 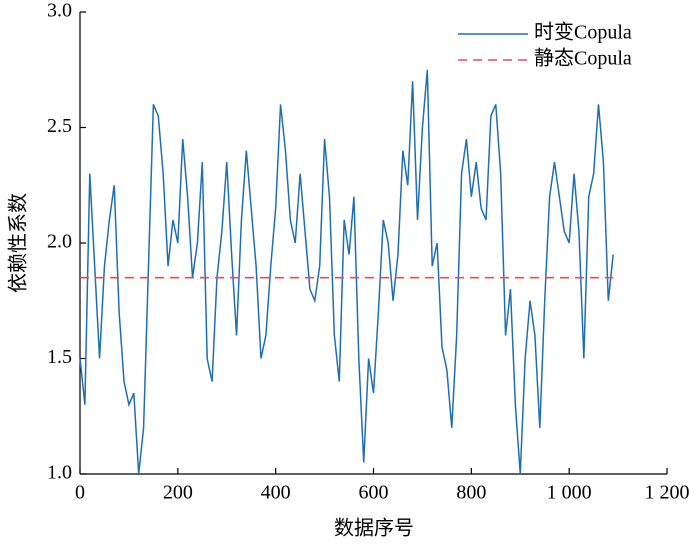 I want to click on y-tick-label: 1.0, so click(x=59, y=473).